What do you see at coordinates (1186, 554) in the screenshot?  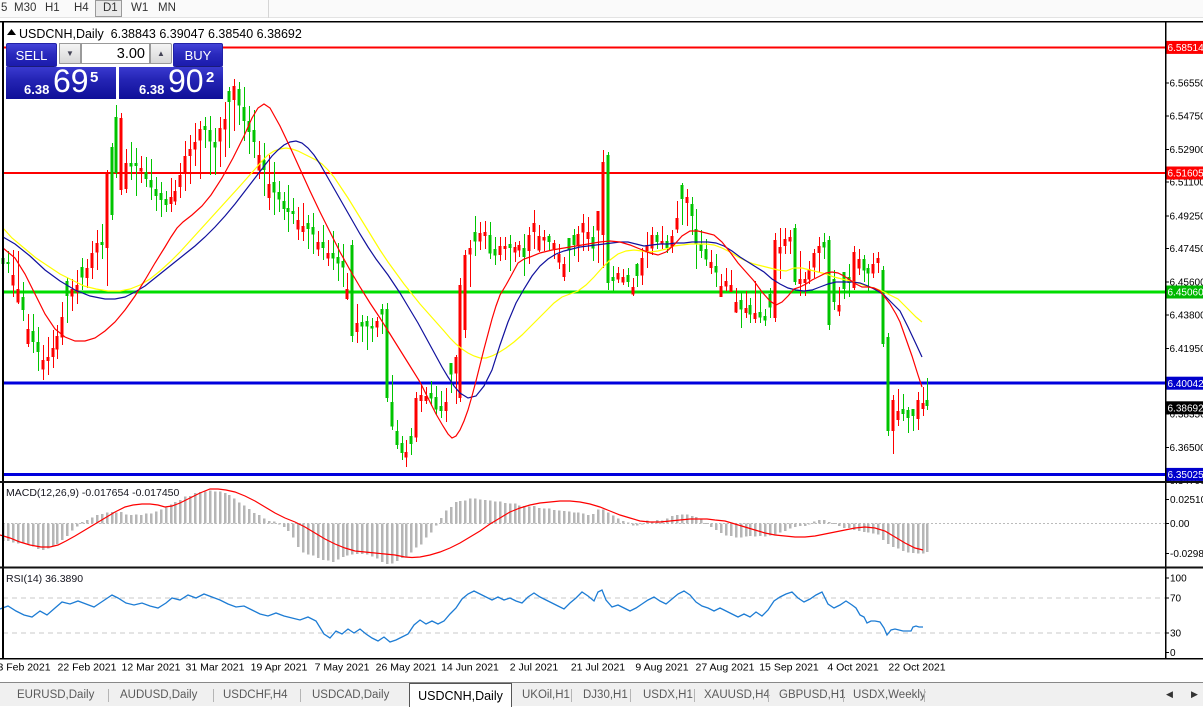 I see `svg-text: -0.02988` at bounding box center [1186, 554].